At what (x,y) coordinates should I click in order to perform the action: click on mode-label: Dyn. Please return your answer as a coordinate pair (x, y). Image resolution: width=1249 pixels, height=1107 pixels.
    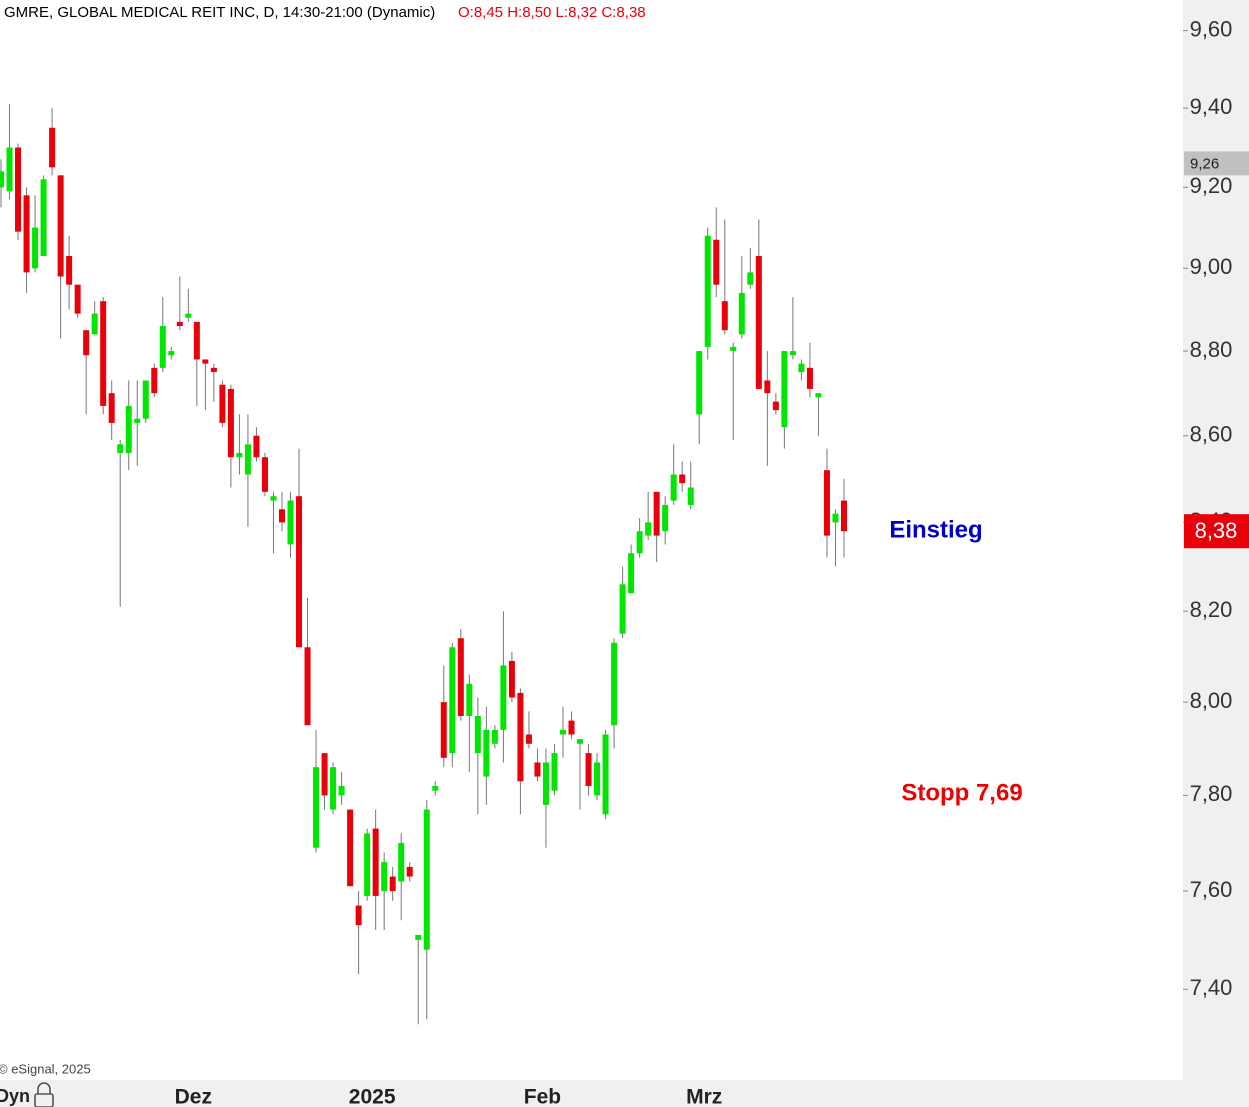
    Looking at the image, I should click on (15, 1096).